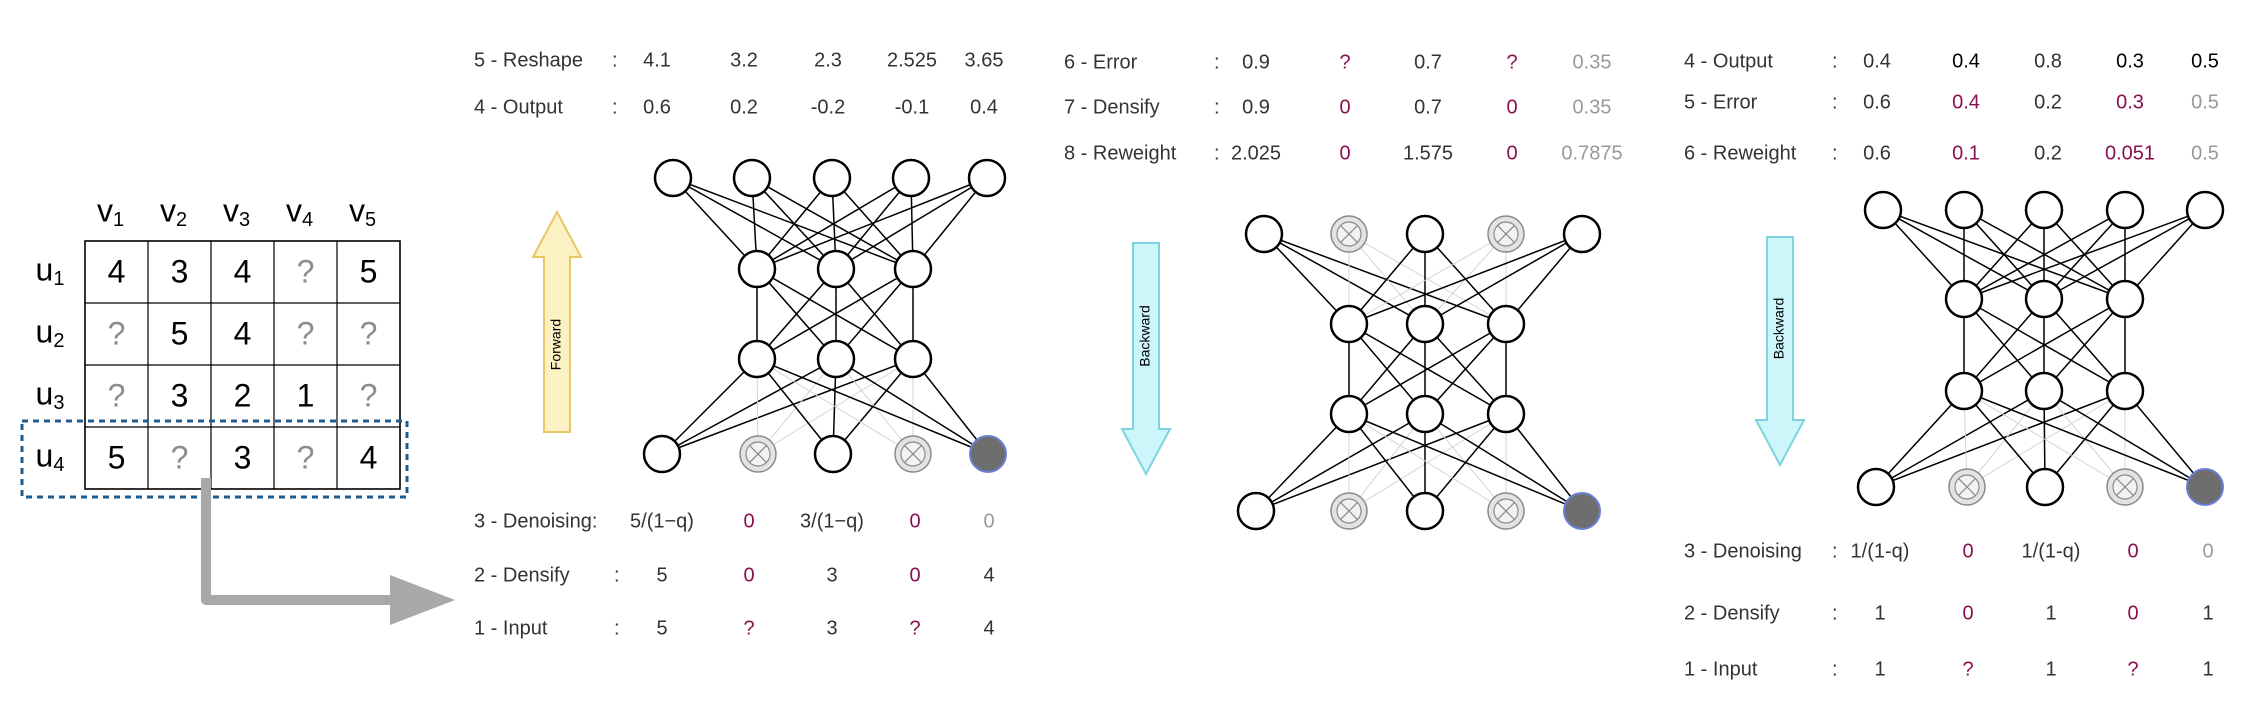 The height and width of the screenshot is (713, 2248). What do you see at coordinates (1419, 372) in the screenshot?
I see `network-edges` at bounding box center [1419, 372].